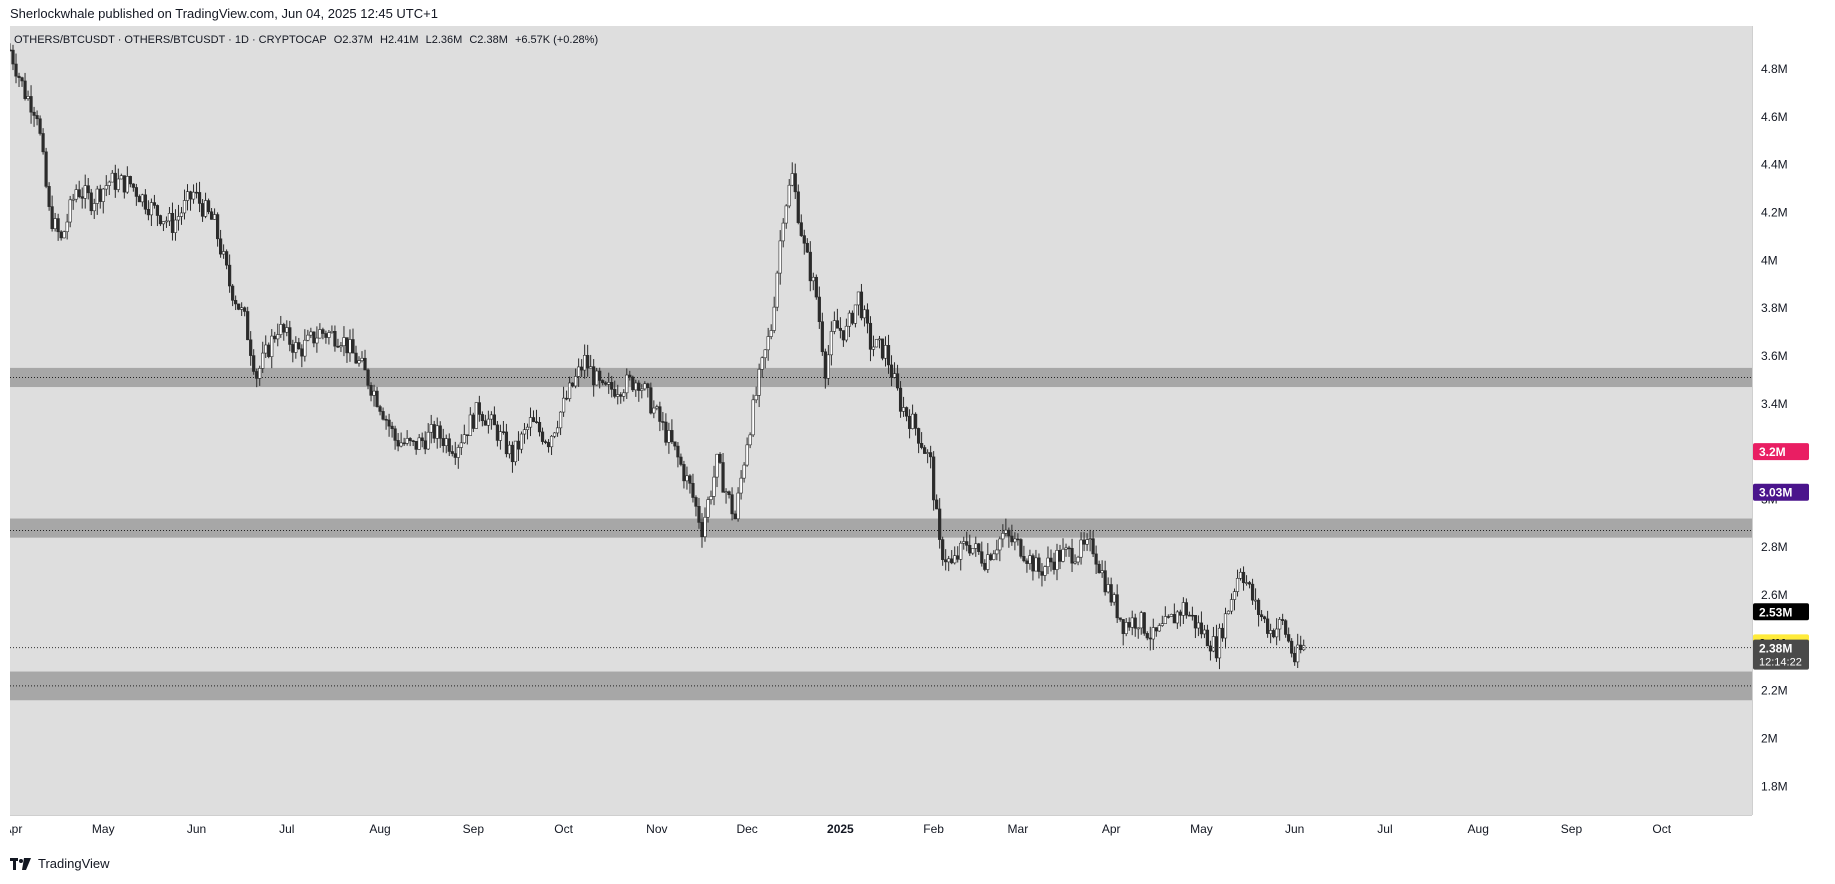 The height and width of the screenshot is (884, 1835). Describe the element at coordinates (1774, 308) in the screenshot. I see `price-tick-label: 3.8M` at that location.